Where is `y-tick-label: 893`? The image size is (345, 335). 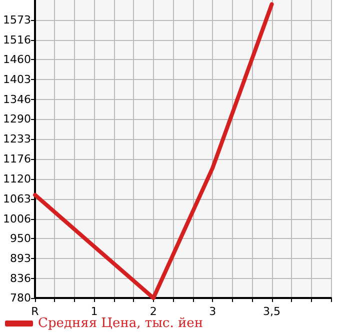 y-tick-label: 893 is located at coordinates (20, 258).